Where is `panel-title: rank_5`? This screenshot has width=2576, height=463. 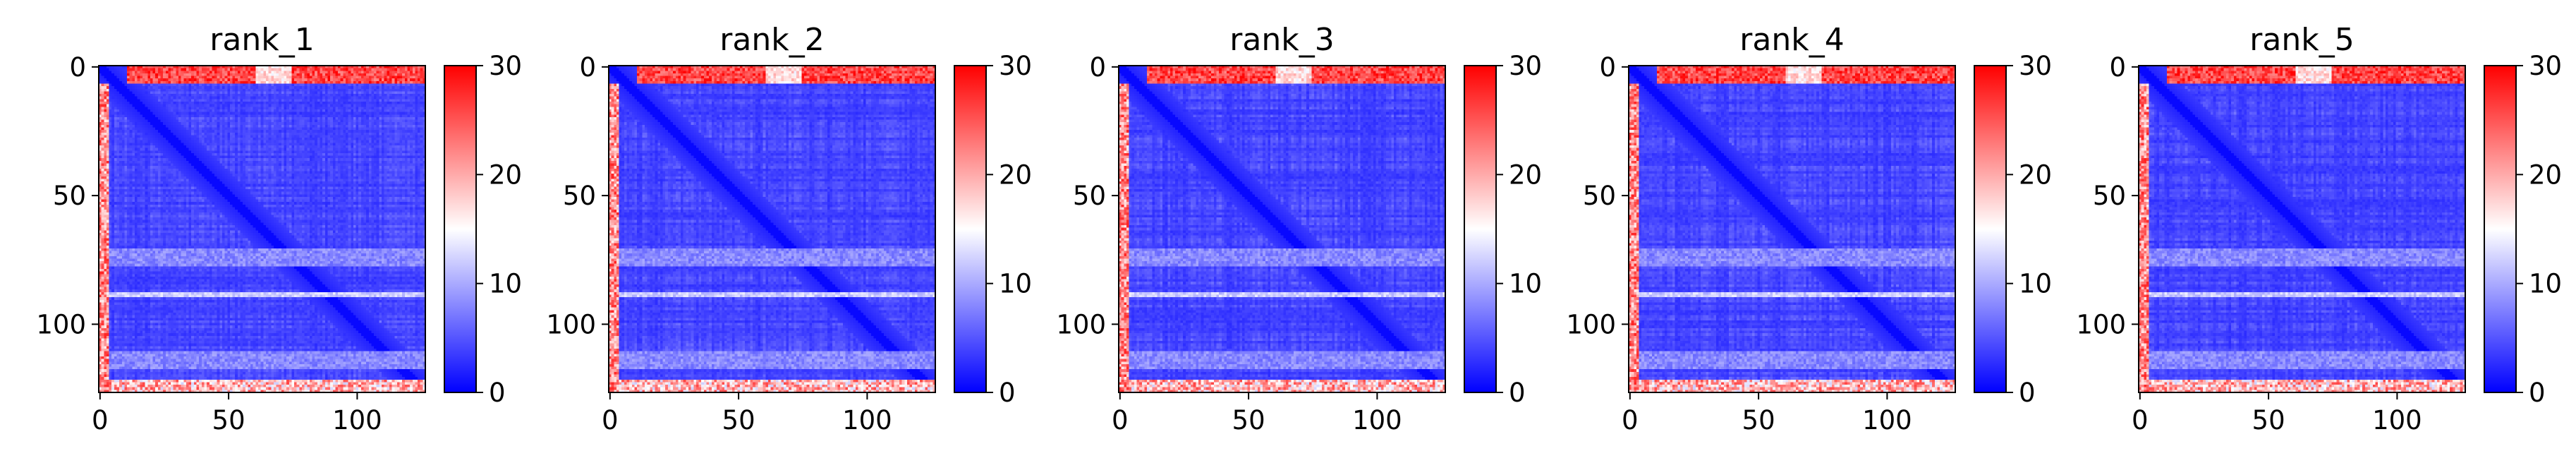 panel-title: rank_5 is located at coordinates (2301, 40).